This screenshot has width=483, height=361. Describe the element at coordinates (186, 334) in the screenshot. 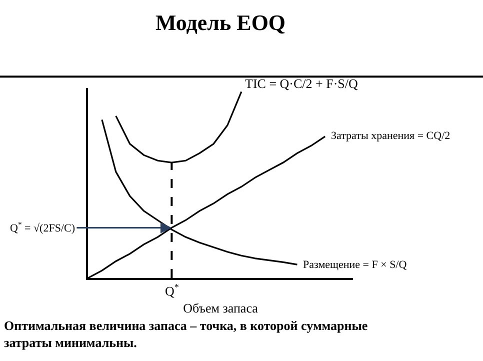

I see `text: Оптимальная величина запаса – точка, в которой суммарные затраты минимальны.` at that location.